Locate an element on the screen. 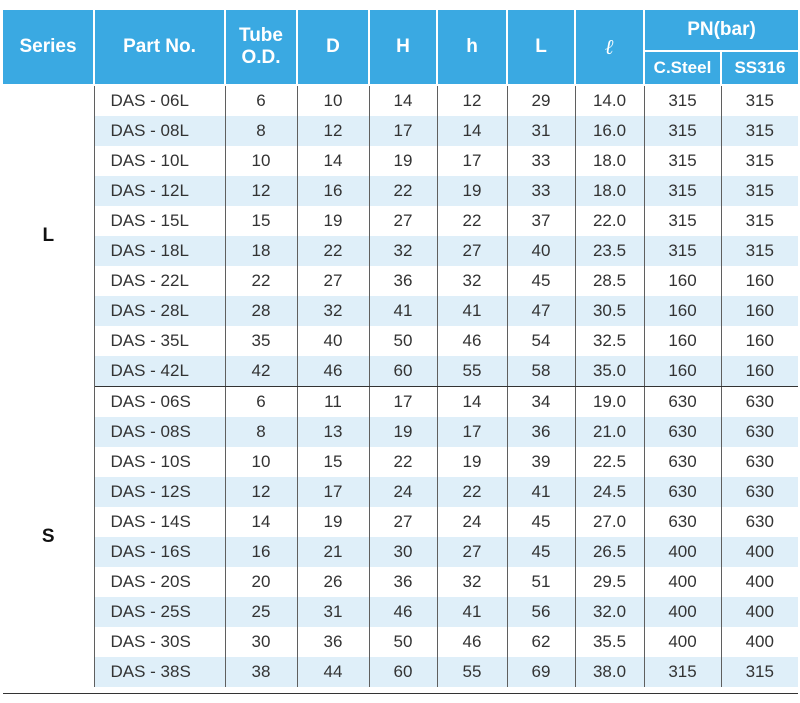 The image size is (800, 703). tube-od-cell: 25 is located at coordinates (261, 612).